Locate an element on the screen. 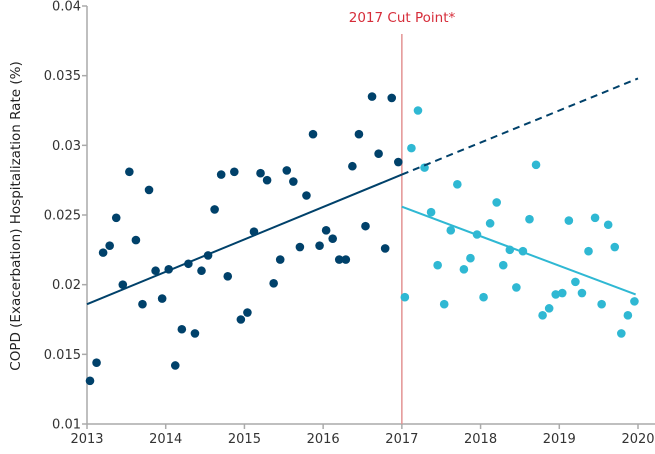  x-tick-label: 2016 is located at coordinates (323, 439).